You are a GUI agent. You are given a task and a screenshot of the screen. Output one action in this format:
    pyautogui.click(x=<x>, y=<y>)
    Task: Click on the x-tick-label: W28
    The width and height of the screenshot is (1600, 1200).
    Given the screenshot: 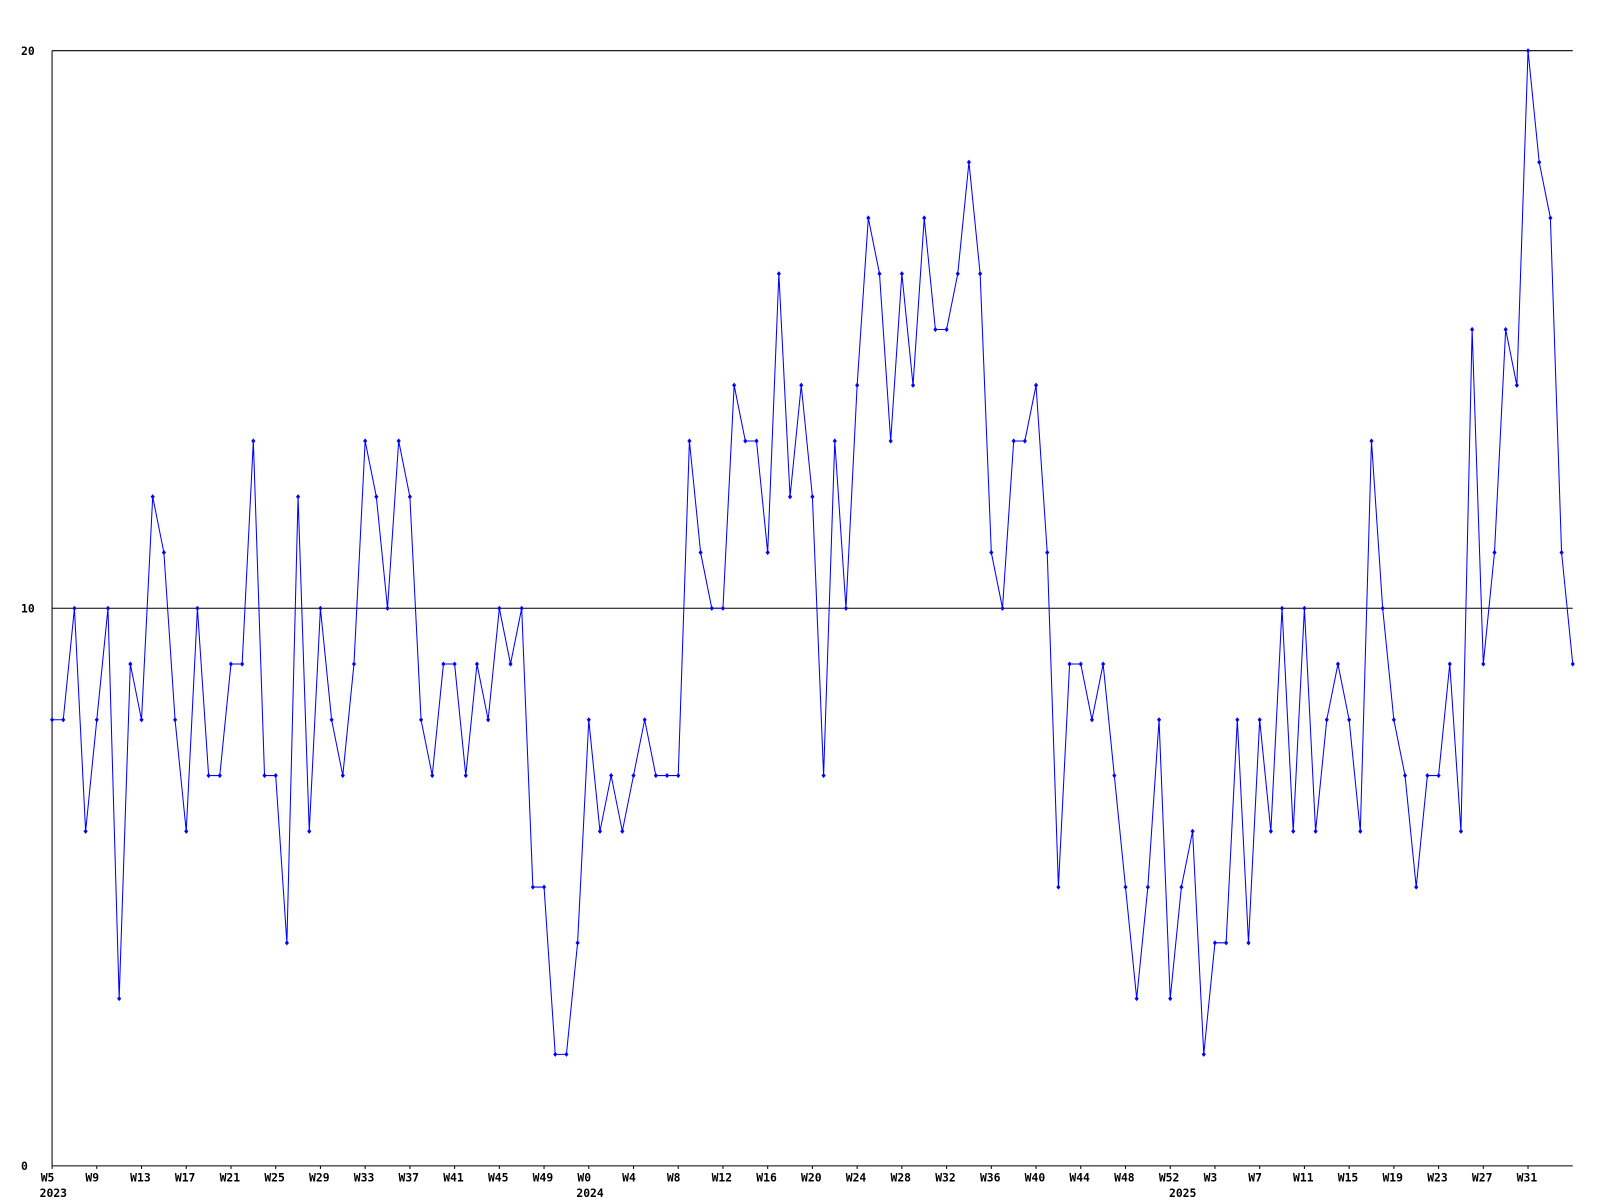 What is the action you would take?
    pyautogui.click(x=900, y=1177)
    